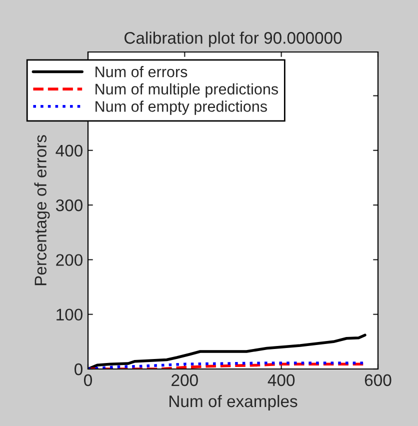  Describe the element at coordinates (234, 402) in the screenshot. I see `x-axis-title: Num of examples` at that location.